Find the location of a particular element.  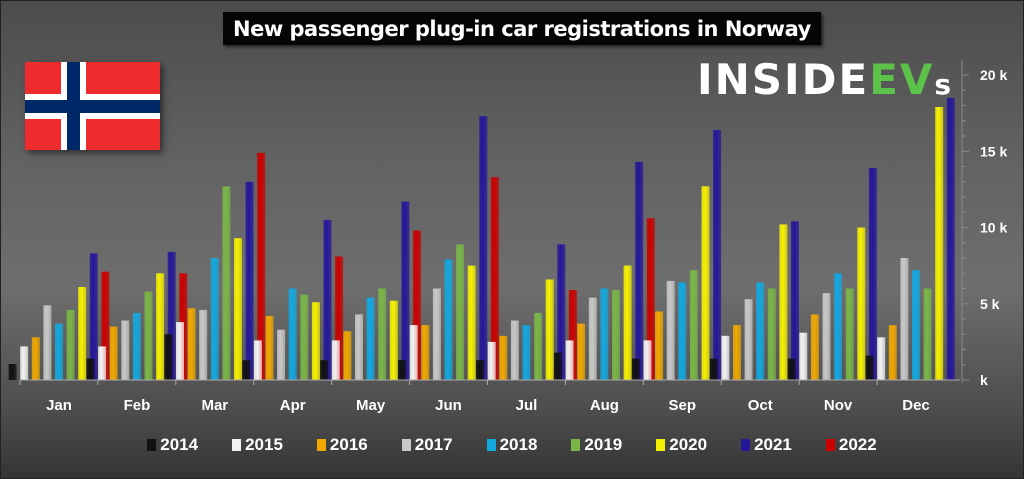

bar-may-2018 is located at coordinates (370, 338).